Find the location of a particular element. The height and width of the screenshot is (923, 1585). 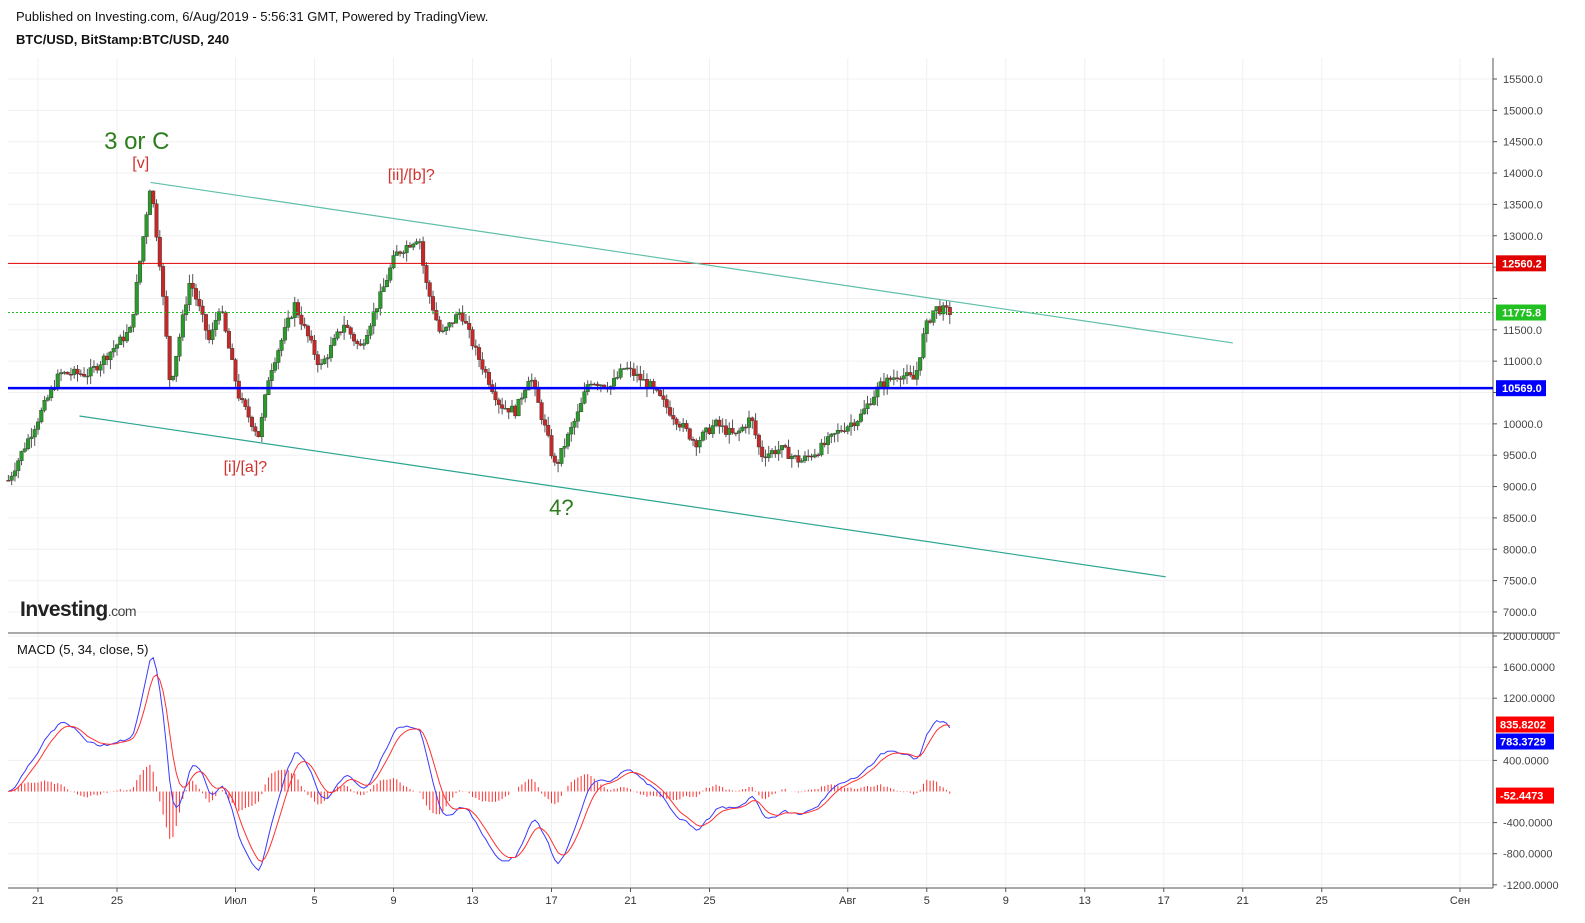

macd-value-label-bg is located at coordinates (1525, 724).